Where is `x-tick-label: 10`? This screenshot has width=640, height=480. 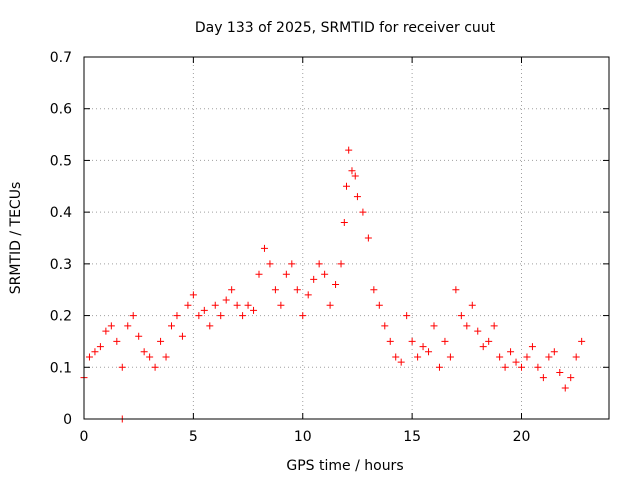 x-tick-label: 10 is located at coordinates (303, 437).